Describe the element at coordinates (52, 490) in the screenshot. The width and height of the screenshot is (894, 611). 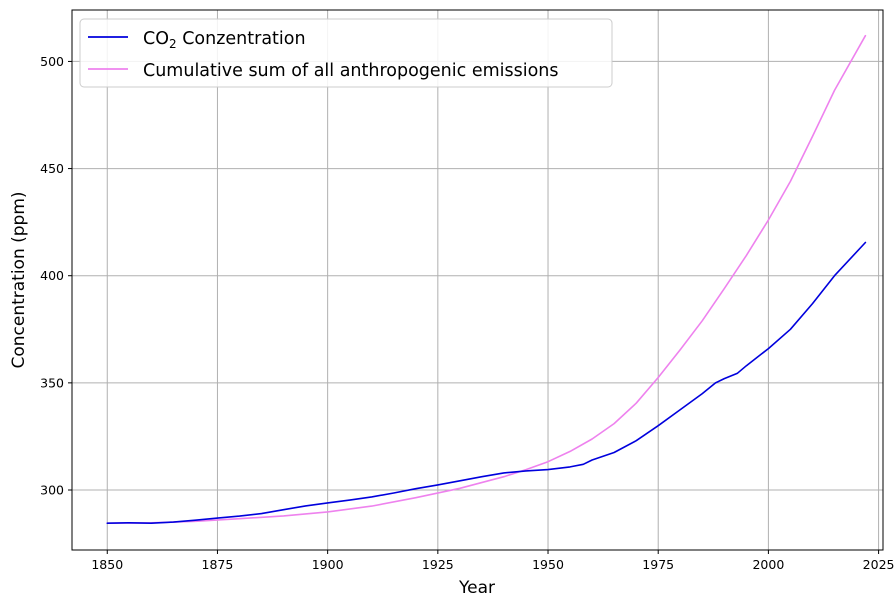
I see `y-tick-label: 300` at that location.